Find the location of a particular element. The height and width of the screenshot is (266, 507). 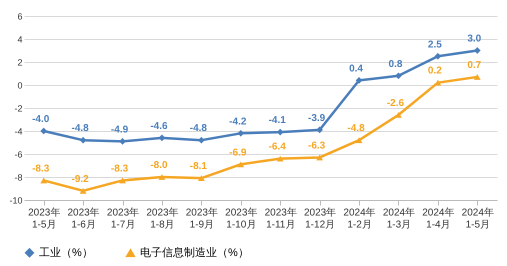

y-tick-label: -6 is located at coordinates (18, 155).